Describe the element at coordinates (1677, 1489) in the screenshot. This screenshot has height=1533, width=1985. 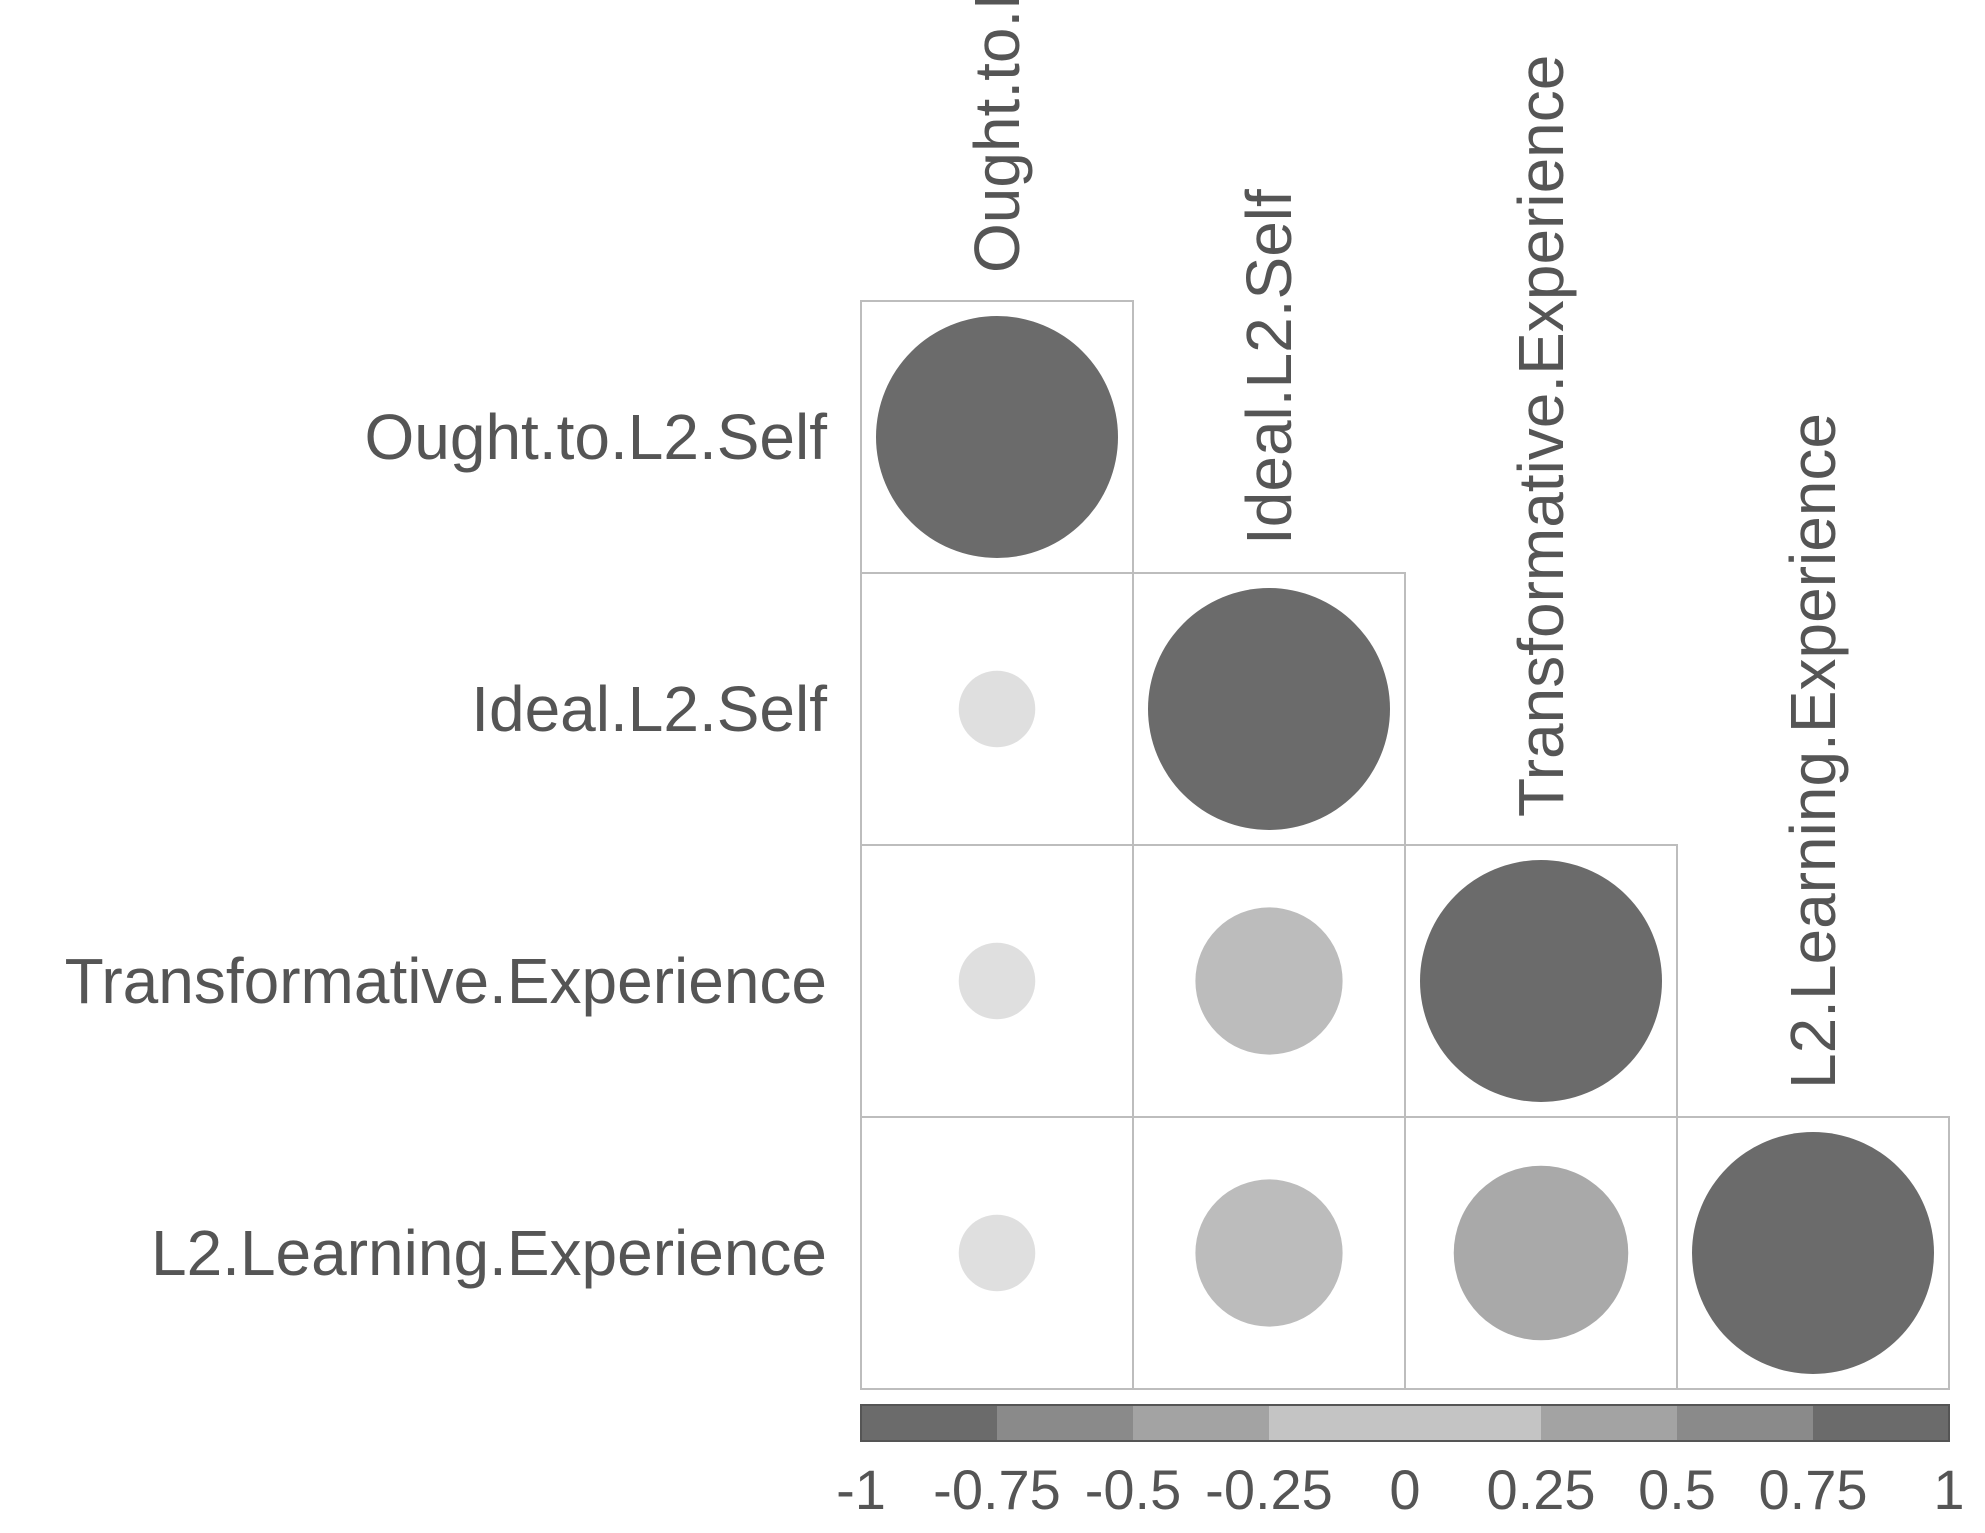
I see `colorbar-tick-label: 0.5` at that location.